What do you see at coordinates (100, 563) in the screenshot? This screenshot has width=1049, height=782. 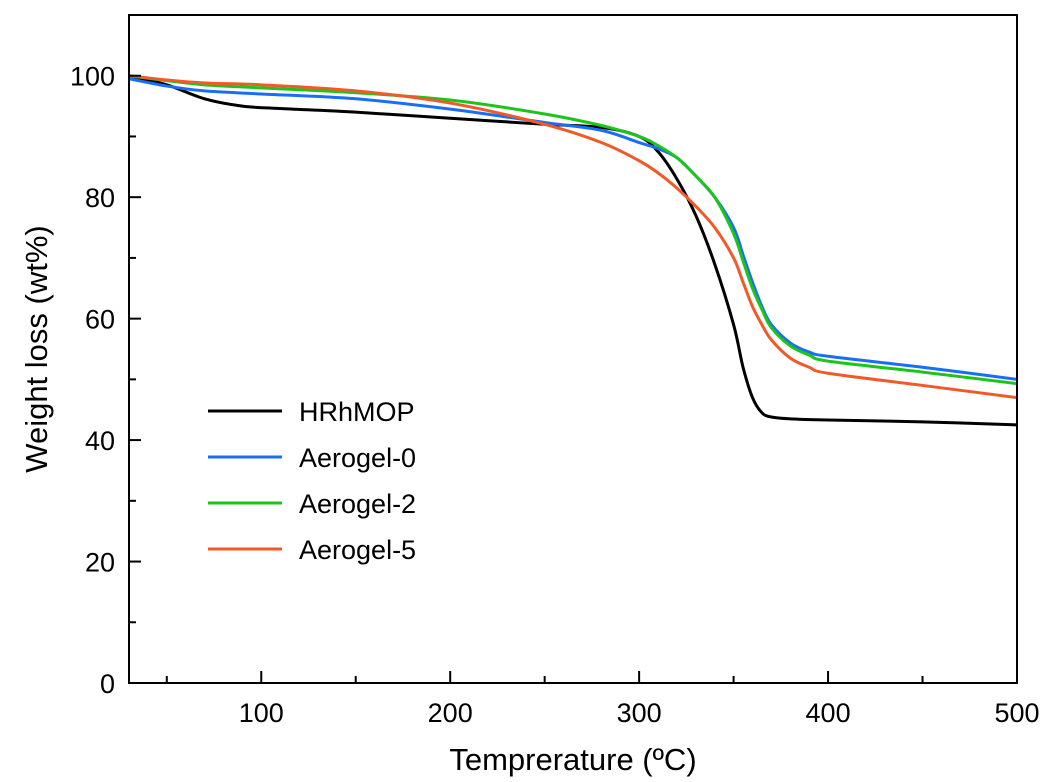 I see `y-tick-label: 20` at bounding box center [100, 563].